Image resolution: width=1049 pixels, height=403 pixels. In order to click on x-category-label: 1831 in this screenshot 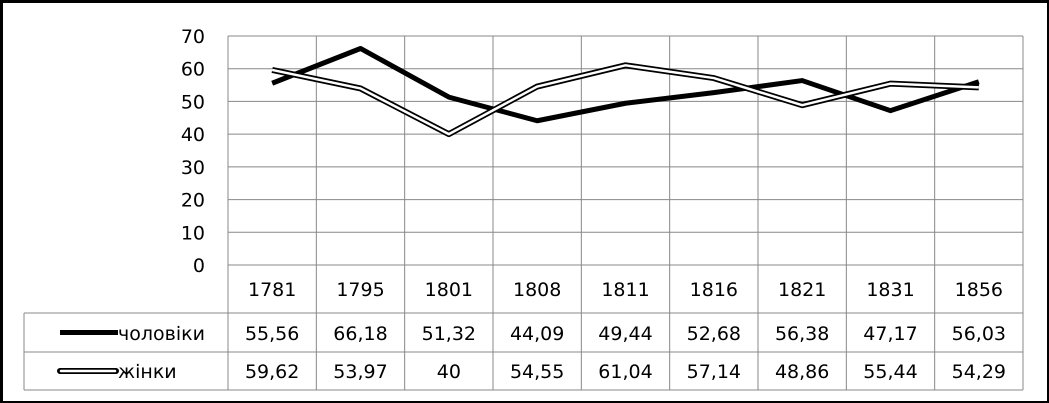, I will do `click(890, 290)`.